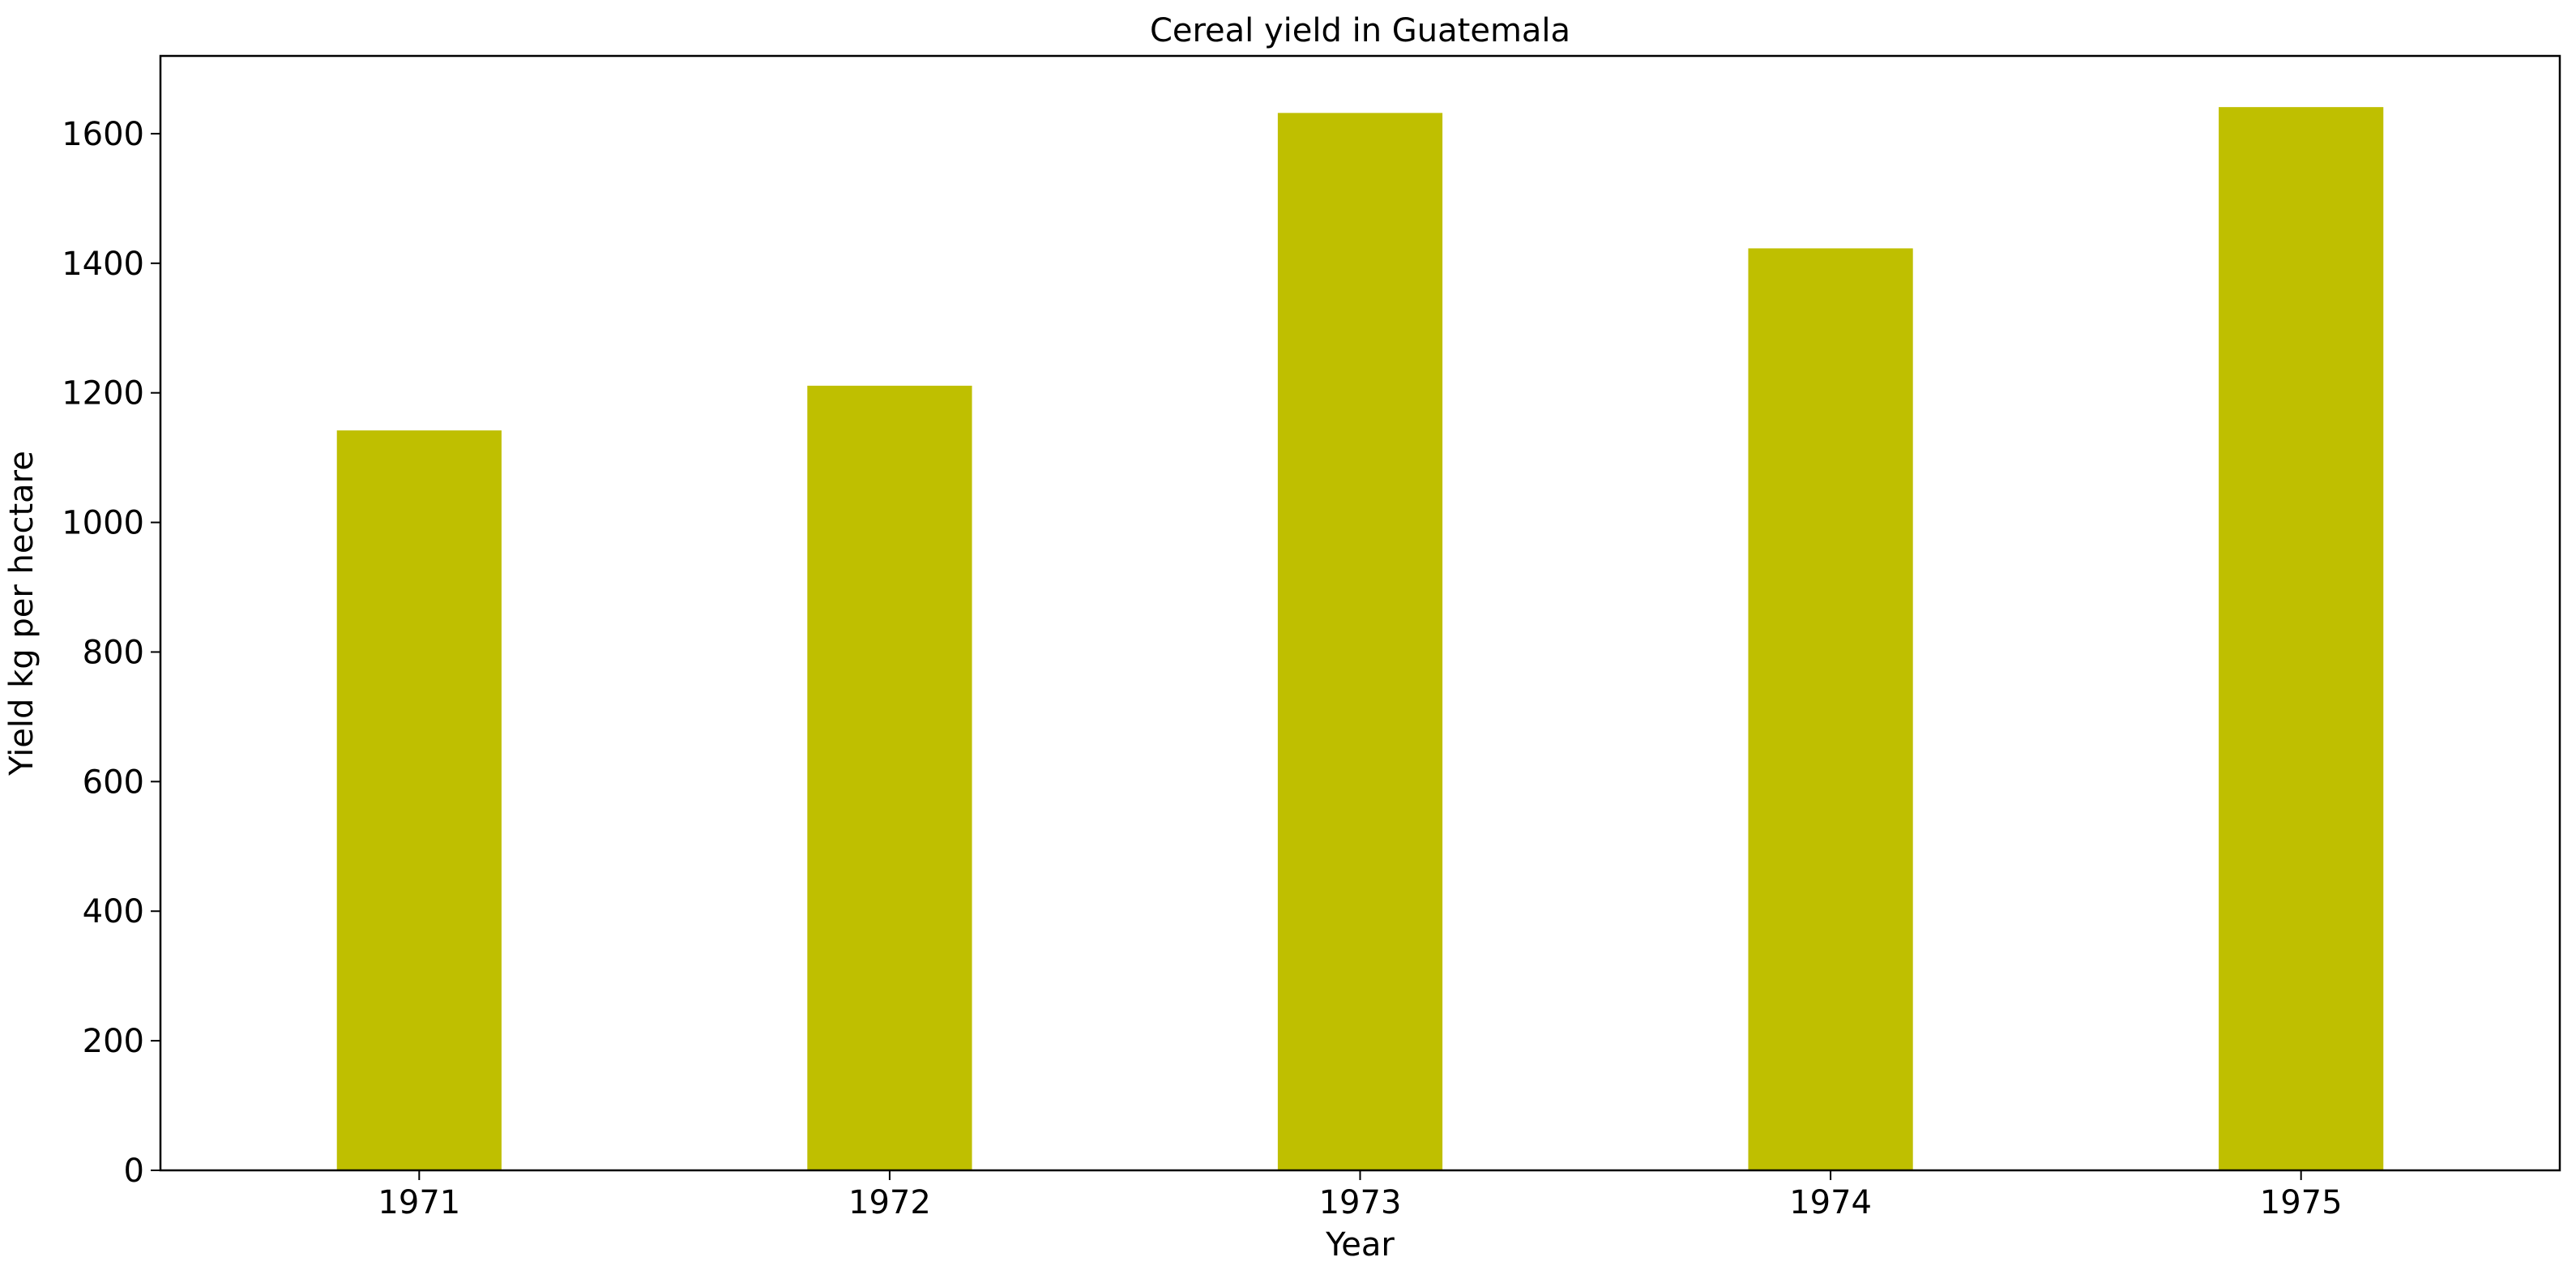 The height and width of the screenshot is (1283, 2576). Describe the element at coordinates (1360, 1202) in the screenshot. I see `x-tick-label: 1973` at that location.